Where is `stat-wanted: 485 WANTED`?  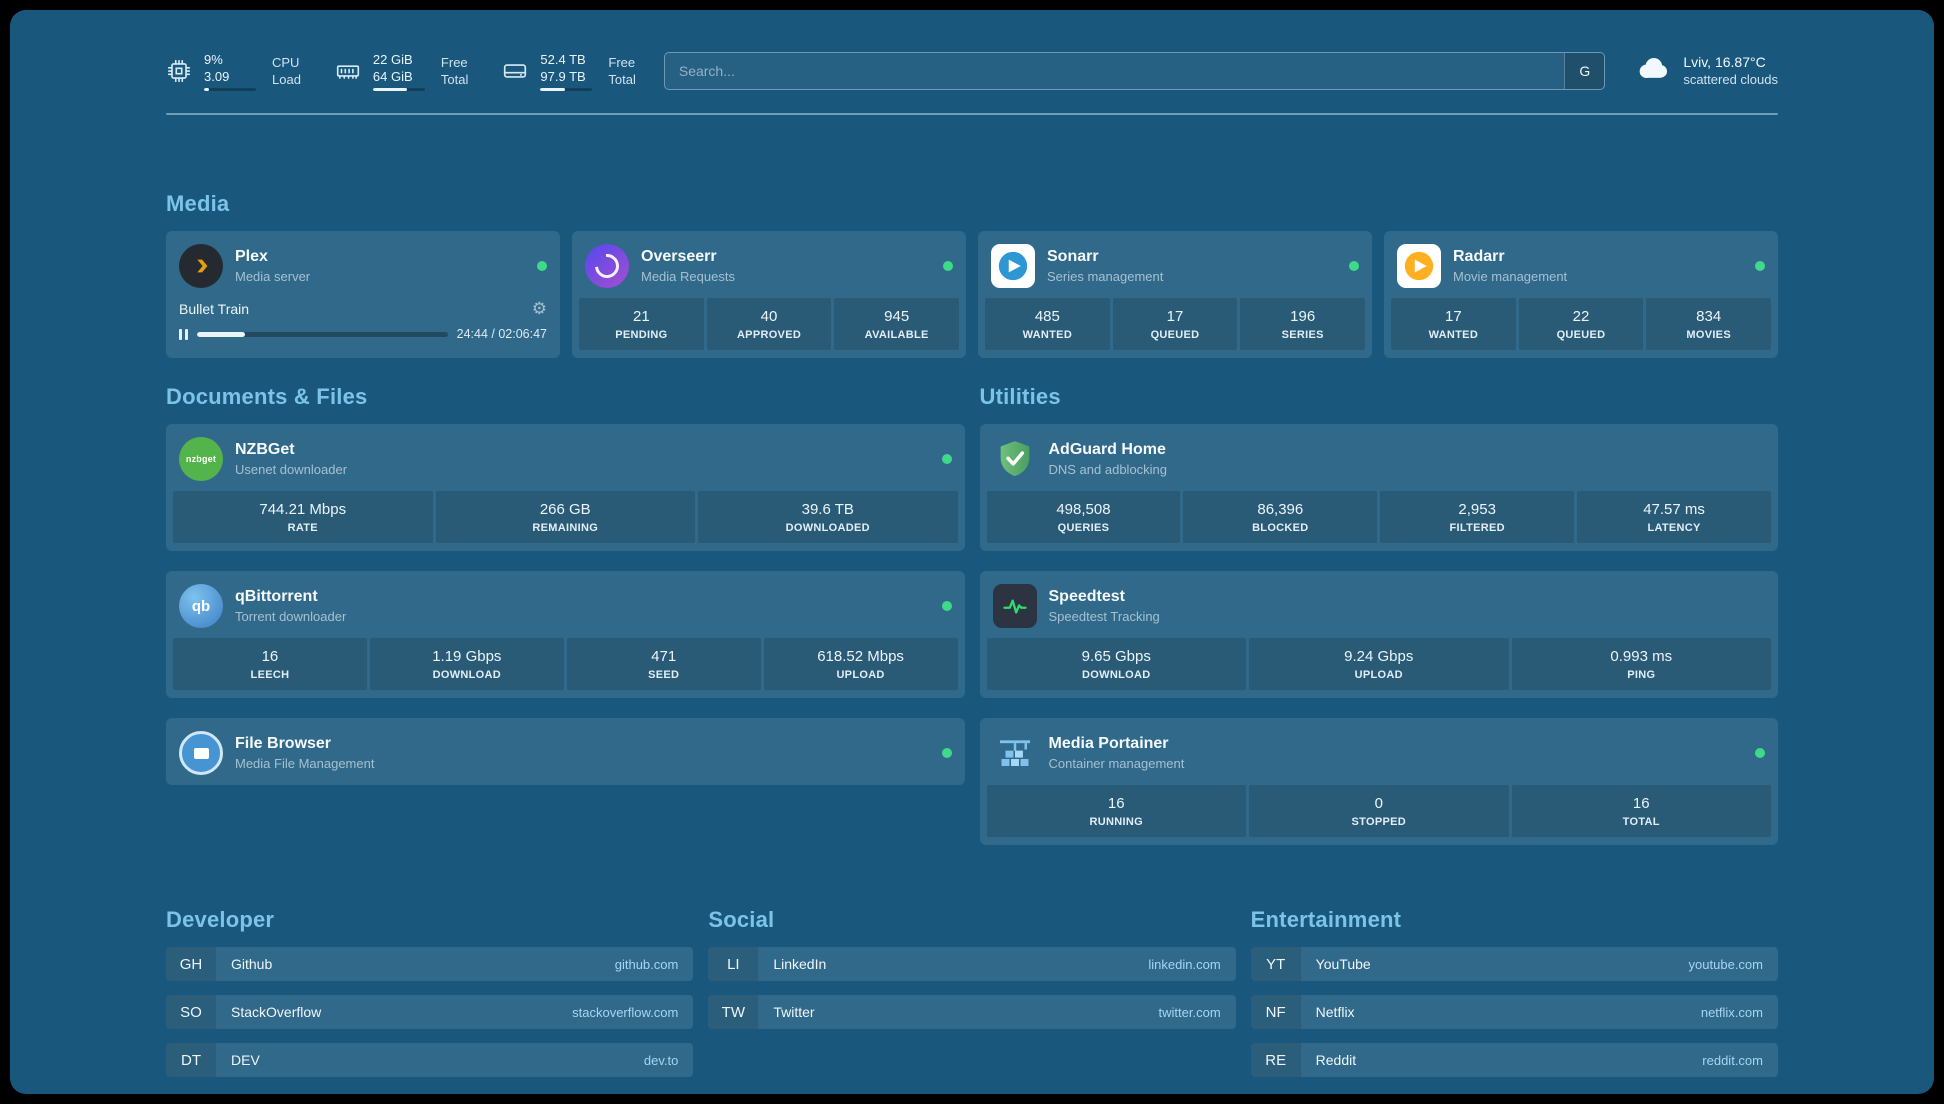
stat-wanted: 485 WANTED is located at coordinates (1047, 324).